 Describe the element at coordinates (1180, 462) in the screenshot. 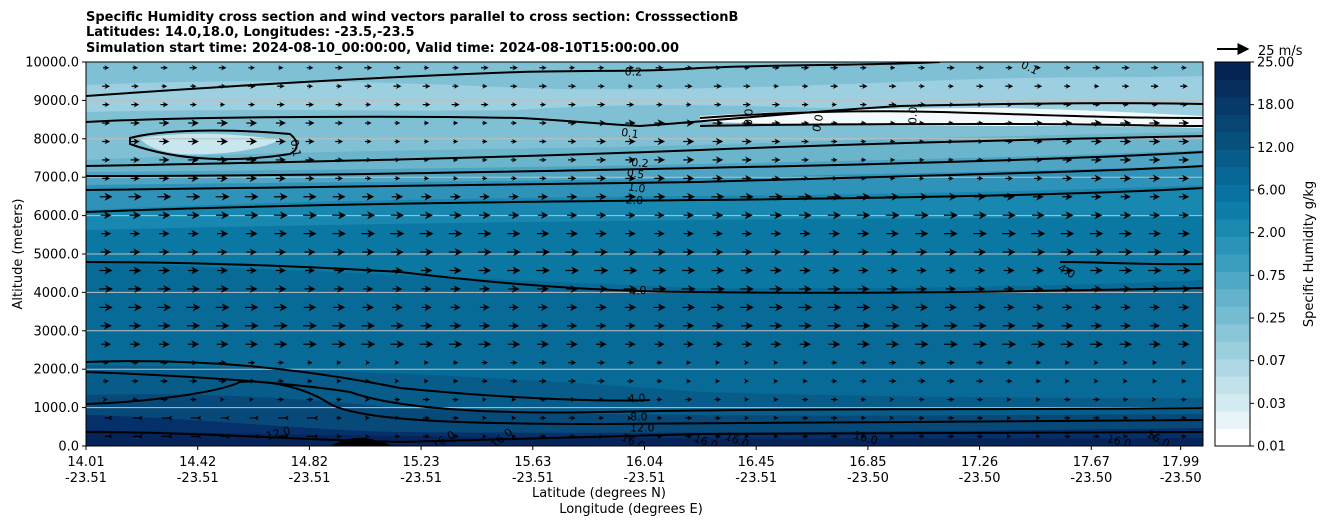

I see `x-tick-label-lat: 17.99` at that location.